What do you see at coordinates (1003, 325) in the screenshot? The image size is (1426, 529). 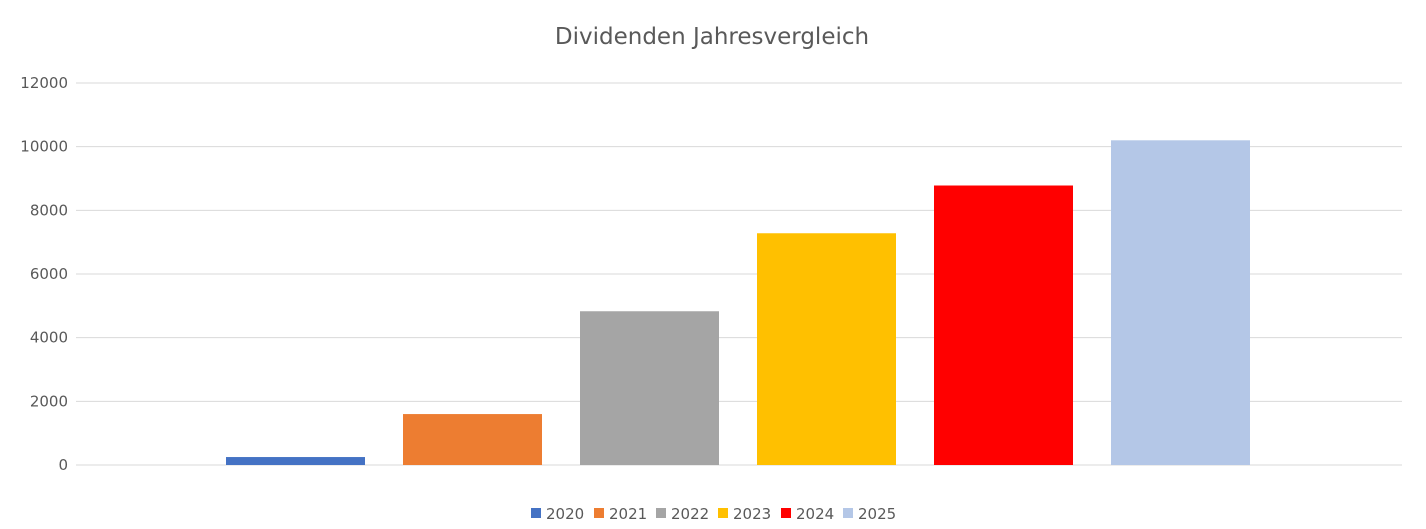 I see `bar-2024` at bounding box center [1003, 325].